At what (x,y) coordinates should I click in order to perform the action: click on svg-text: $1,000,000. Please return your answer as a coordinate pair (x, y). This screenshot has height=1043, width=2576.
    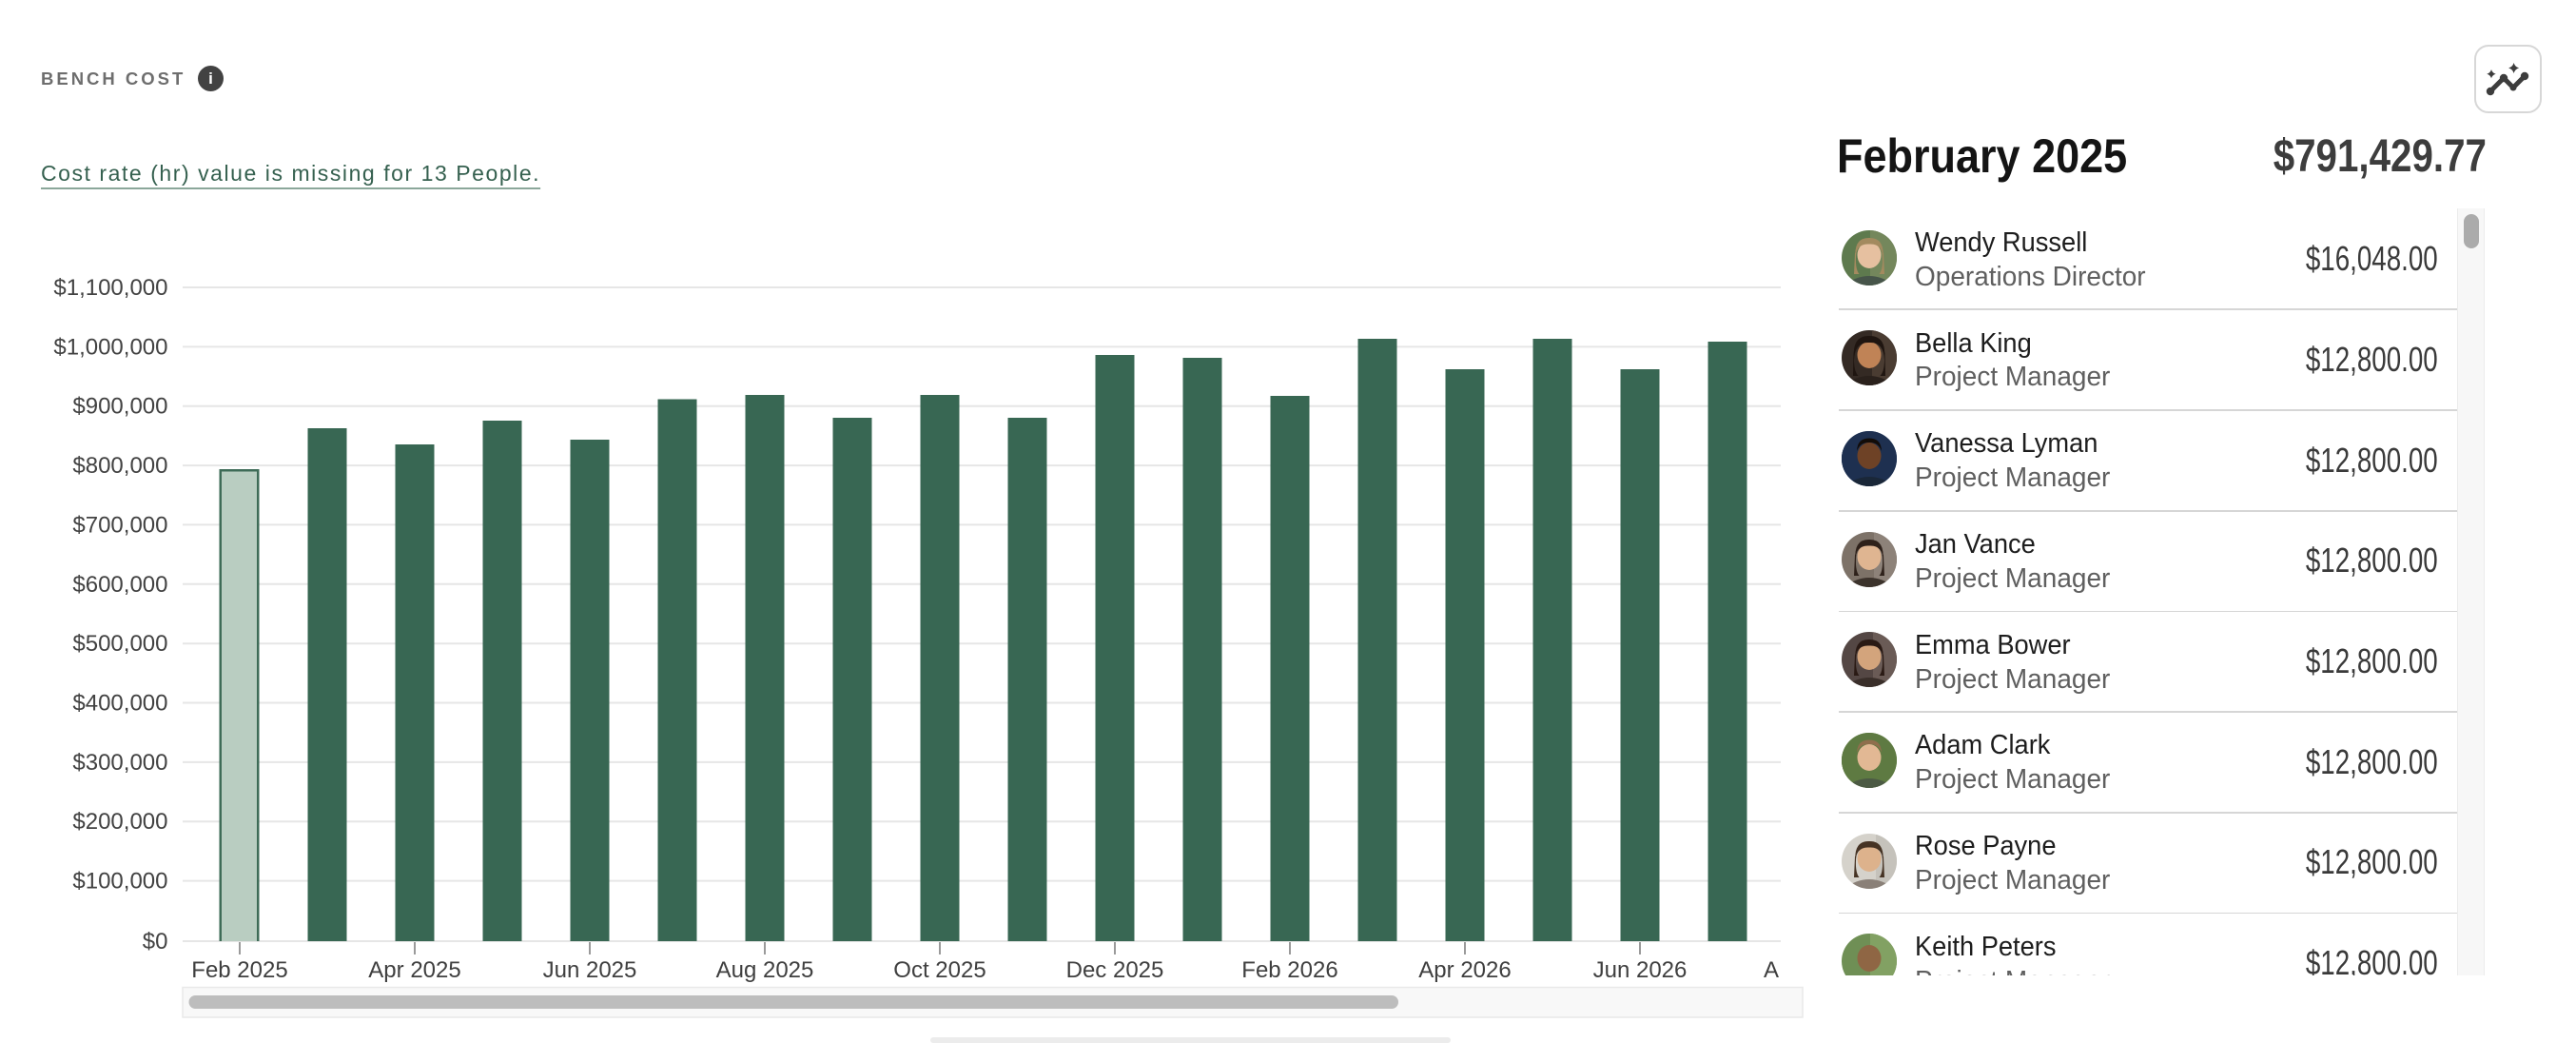
    Looking at the image, I should click on (110, 347).